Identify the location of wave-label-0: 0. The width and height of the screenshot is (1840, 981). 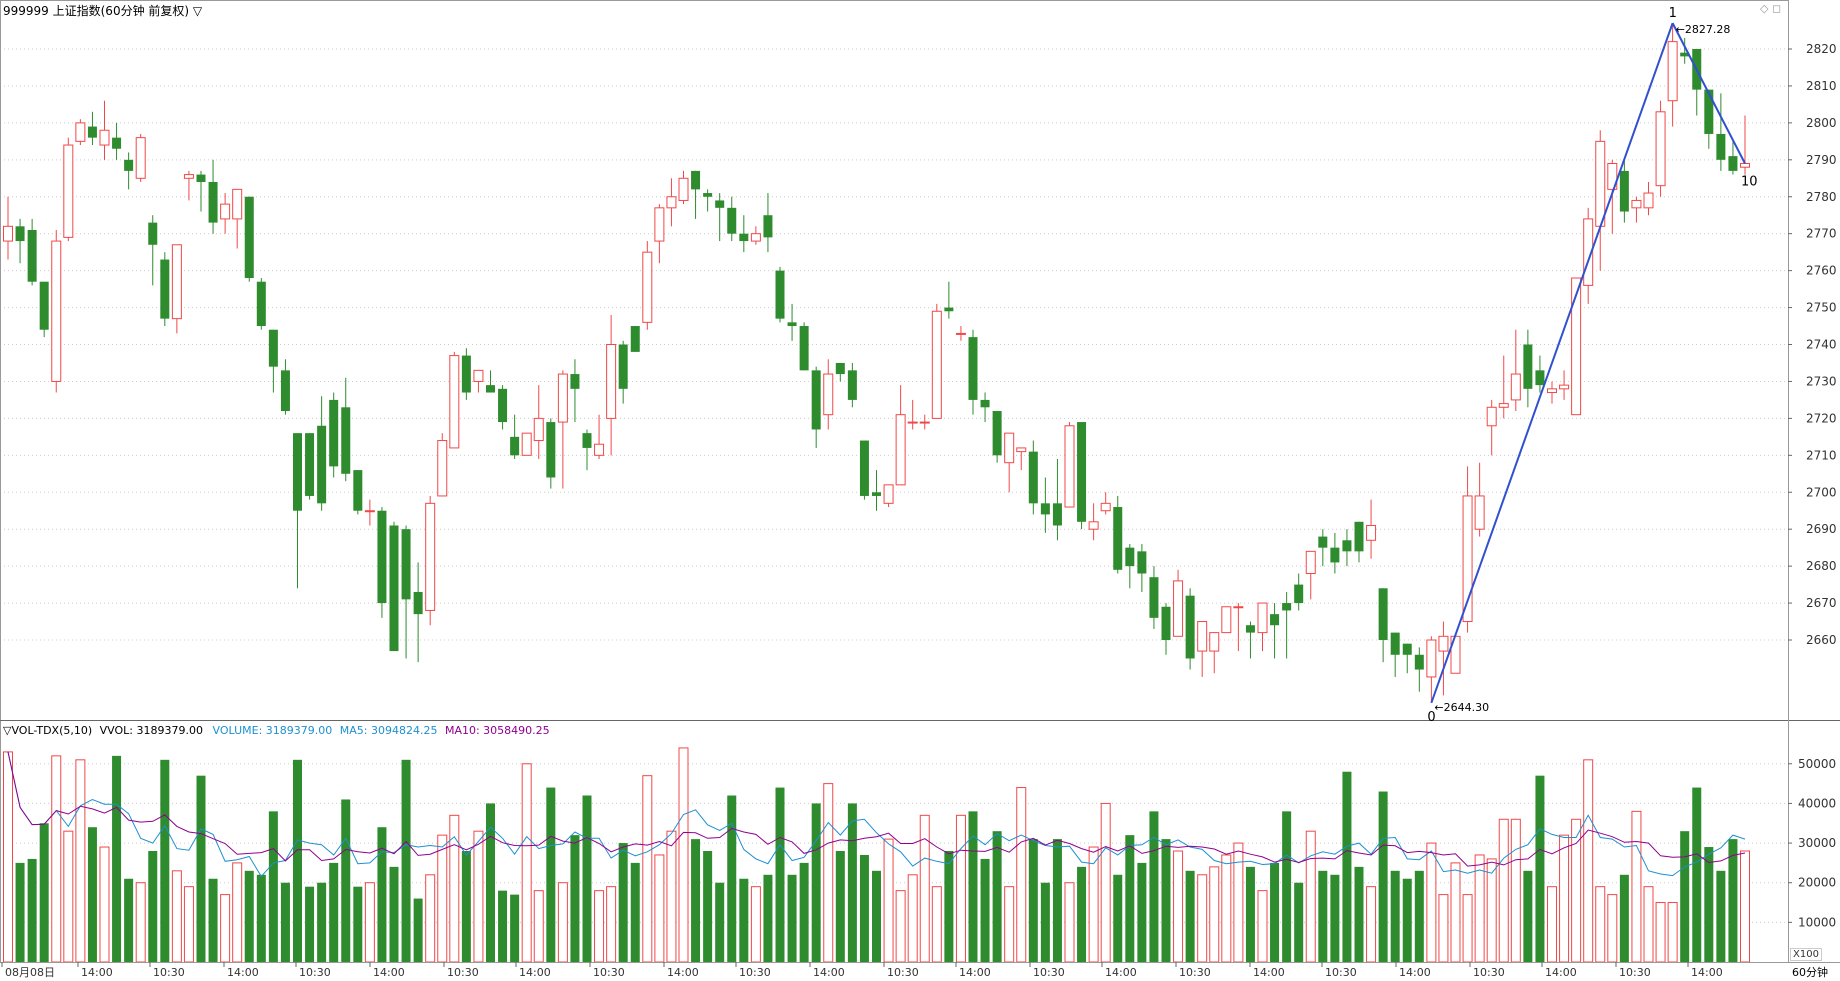
(1431, 717).